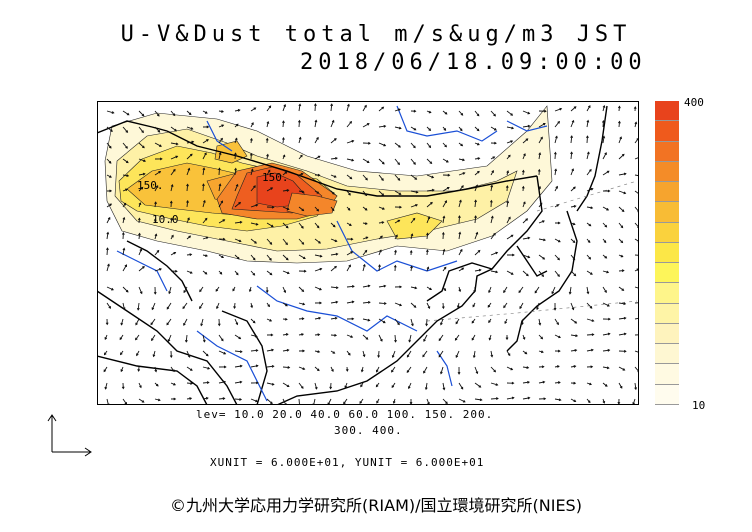 The image size is (752, 532). What do you see at coordinates (165, 219) in the screenshot?
I see `contour-label: 10.0` at bounding box center [165, 219].